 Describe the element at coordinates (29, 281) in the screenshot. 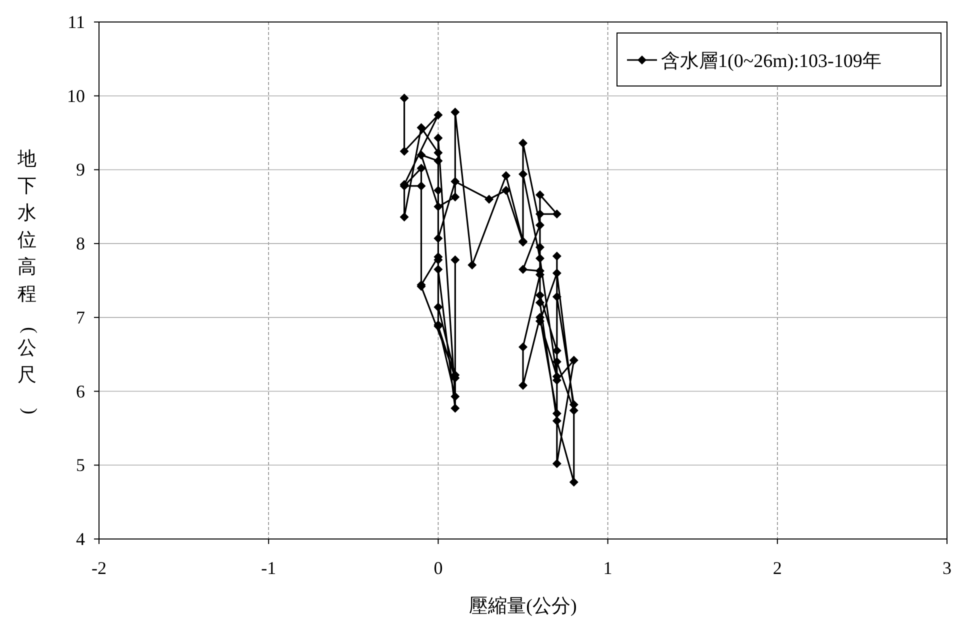

I see `text: 地下水位高程(公尺)` at that location.